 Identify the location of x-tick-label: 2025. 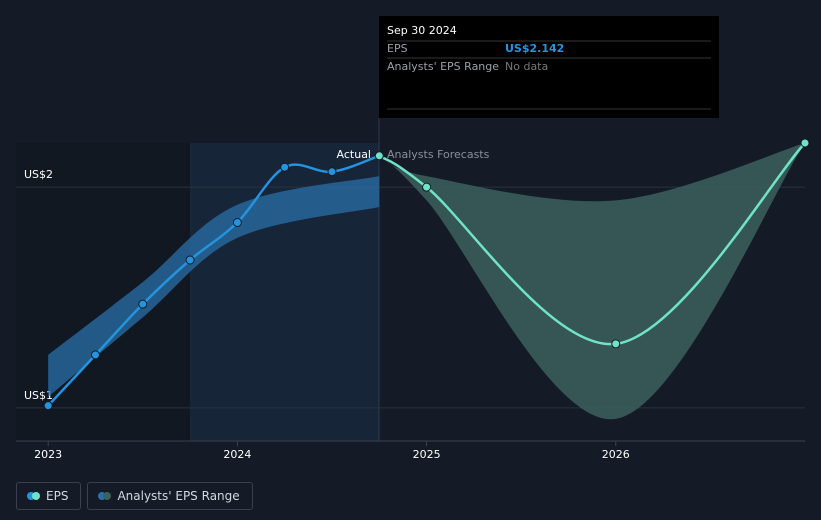
(427, 454).